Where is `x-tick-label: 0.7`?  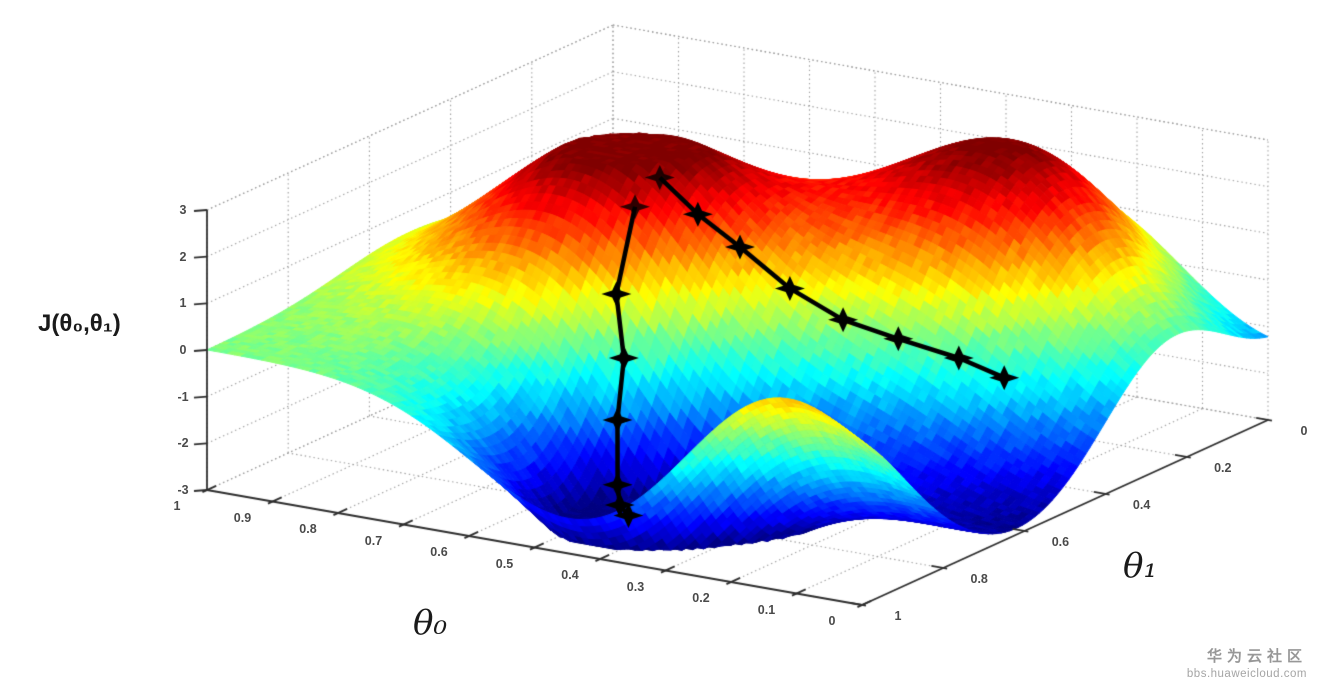 x-tick-label: 0.7 is located at coordinates (373, 540).